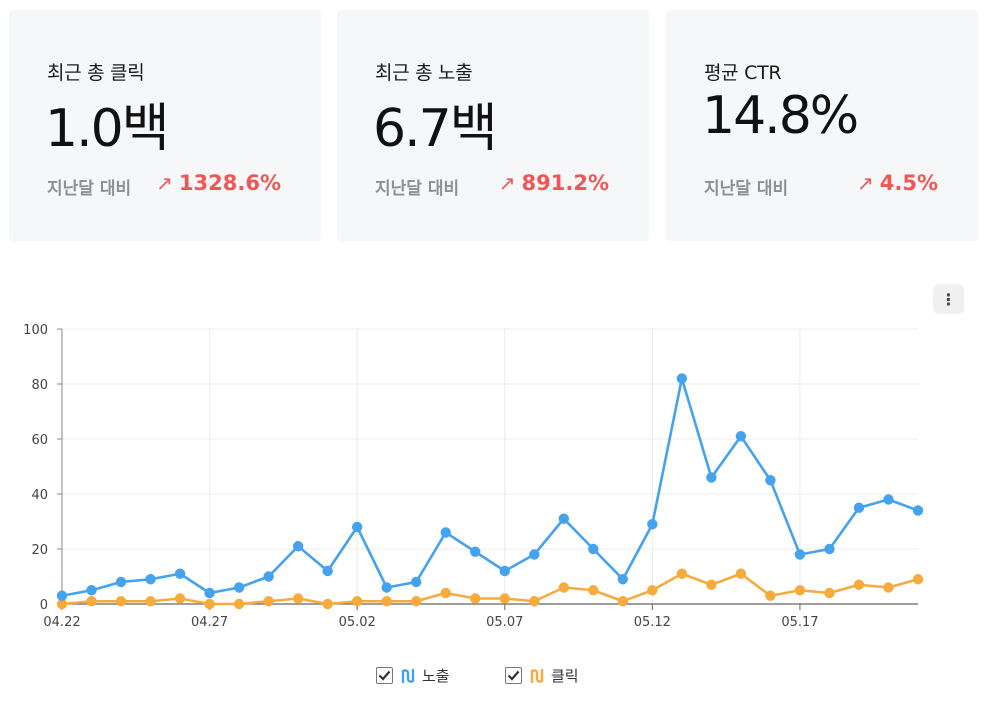  Describe the element at coordinates (565, 183) in the screenshot. I see `compare-percent: 891.2%` at that location.